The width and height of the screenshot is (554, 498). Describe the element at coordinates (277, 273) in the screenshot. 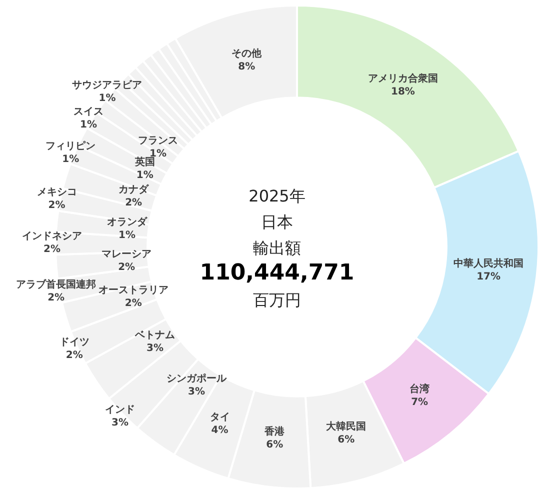

I see `text: 110,444,771` at that location.